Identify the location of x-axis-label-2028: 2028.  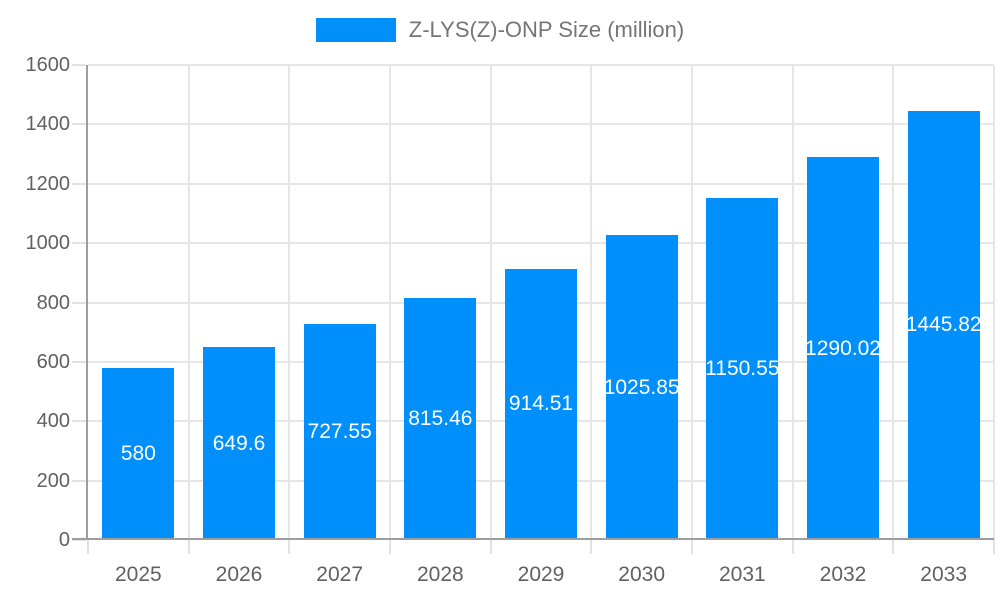
(440, 574).